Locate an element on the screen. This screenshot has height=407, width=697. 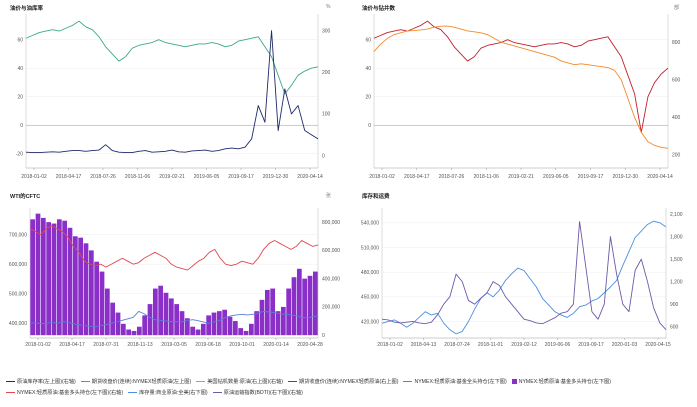
y-left-tick-label: 510,000 is located at coordinates (370, 248).